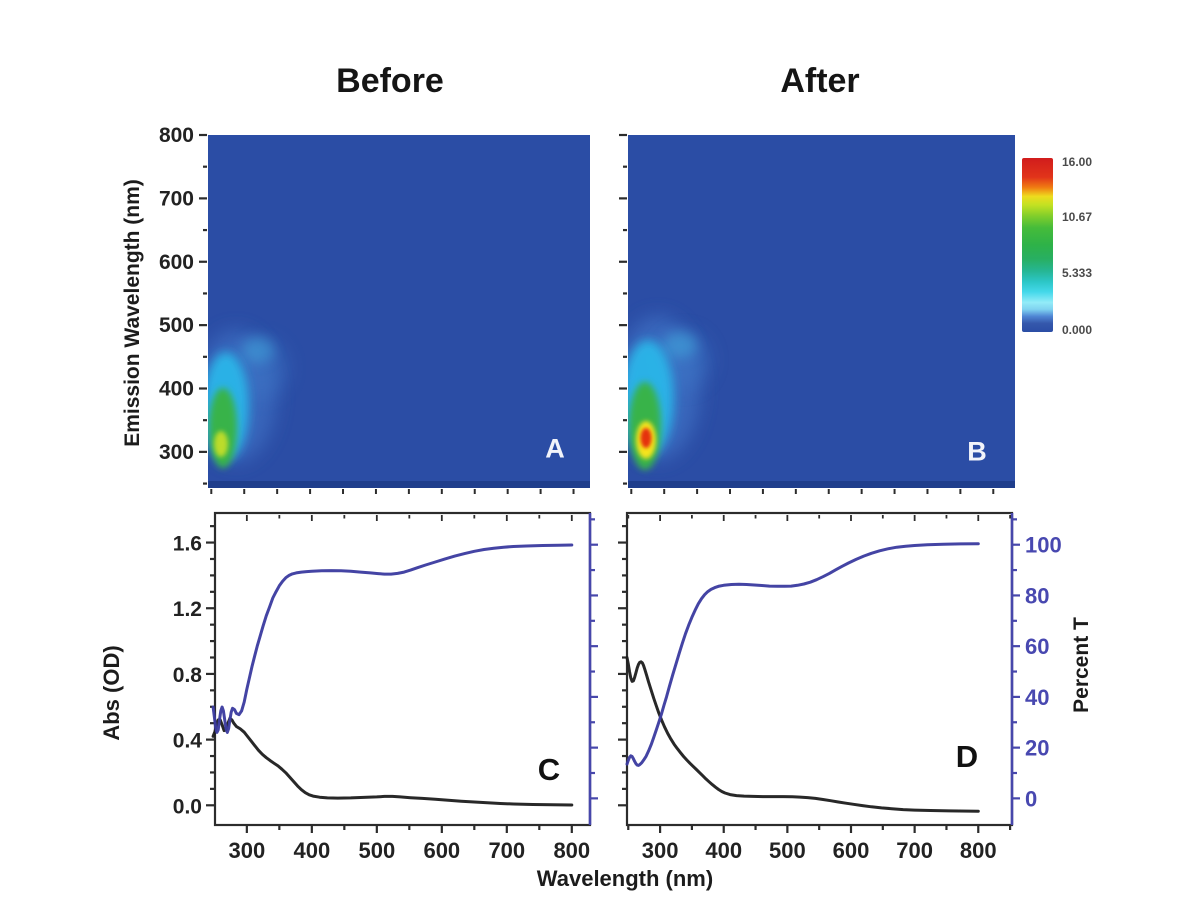 The image size is (1200, 903). I want to click on panel-letter-a: A, so click(555, 448).